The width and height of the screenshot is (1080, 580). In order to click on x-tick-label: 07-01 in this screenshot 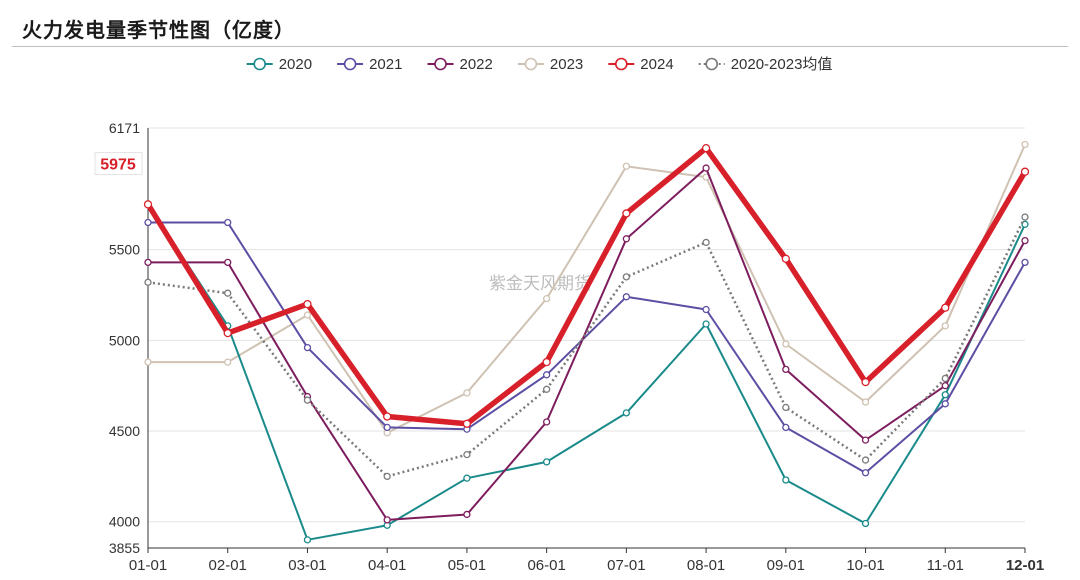, I will do `click(626, 565)`.